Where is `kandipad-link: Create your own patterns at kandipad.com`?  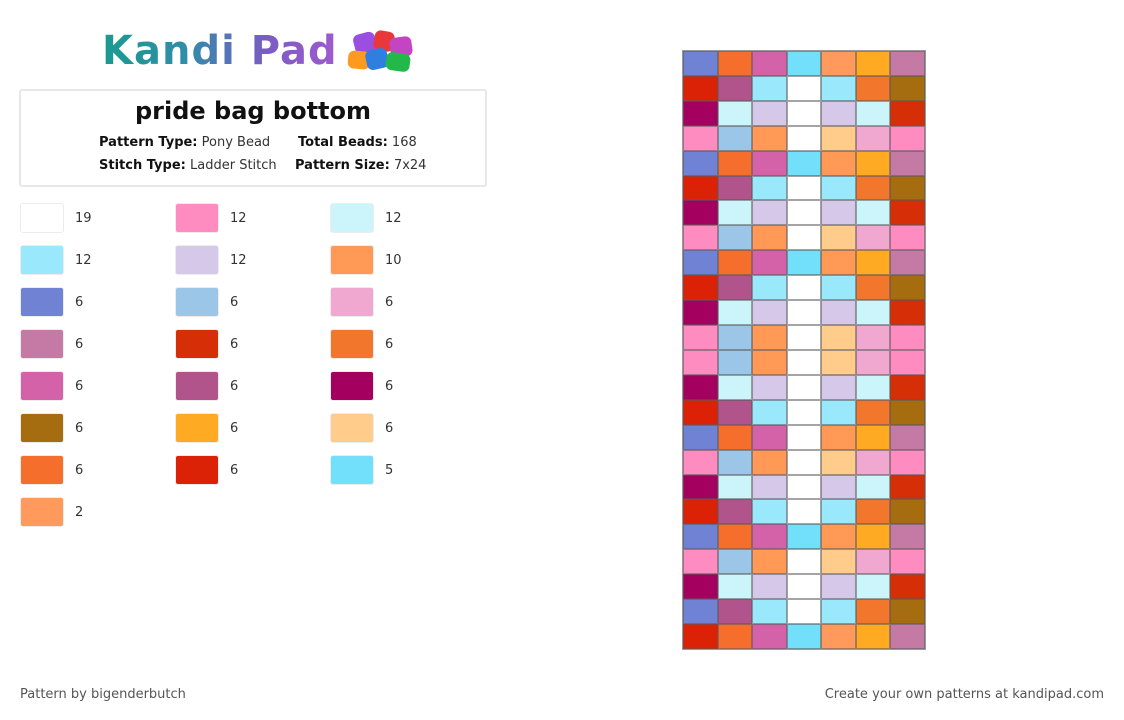
kandipad-link: Create your own patterns at kandipad.com is located at coordinates (964, 694).